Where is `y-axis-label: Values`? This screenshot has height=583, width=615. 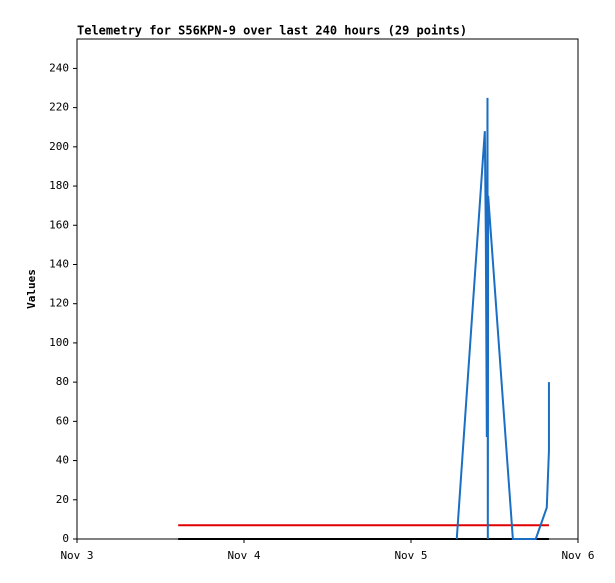
y-axis-label: Values is located at coordinates (31, 289).